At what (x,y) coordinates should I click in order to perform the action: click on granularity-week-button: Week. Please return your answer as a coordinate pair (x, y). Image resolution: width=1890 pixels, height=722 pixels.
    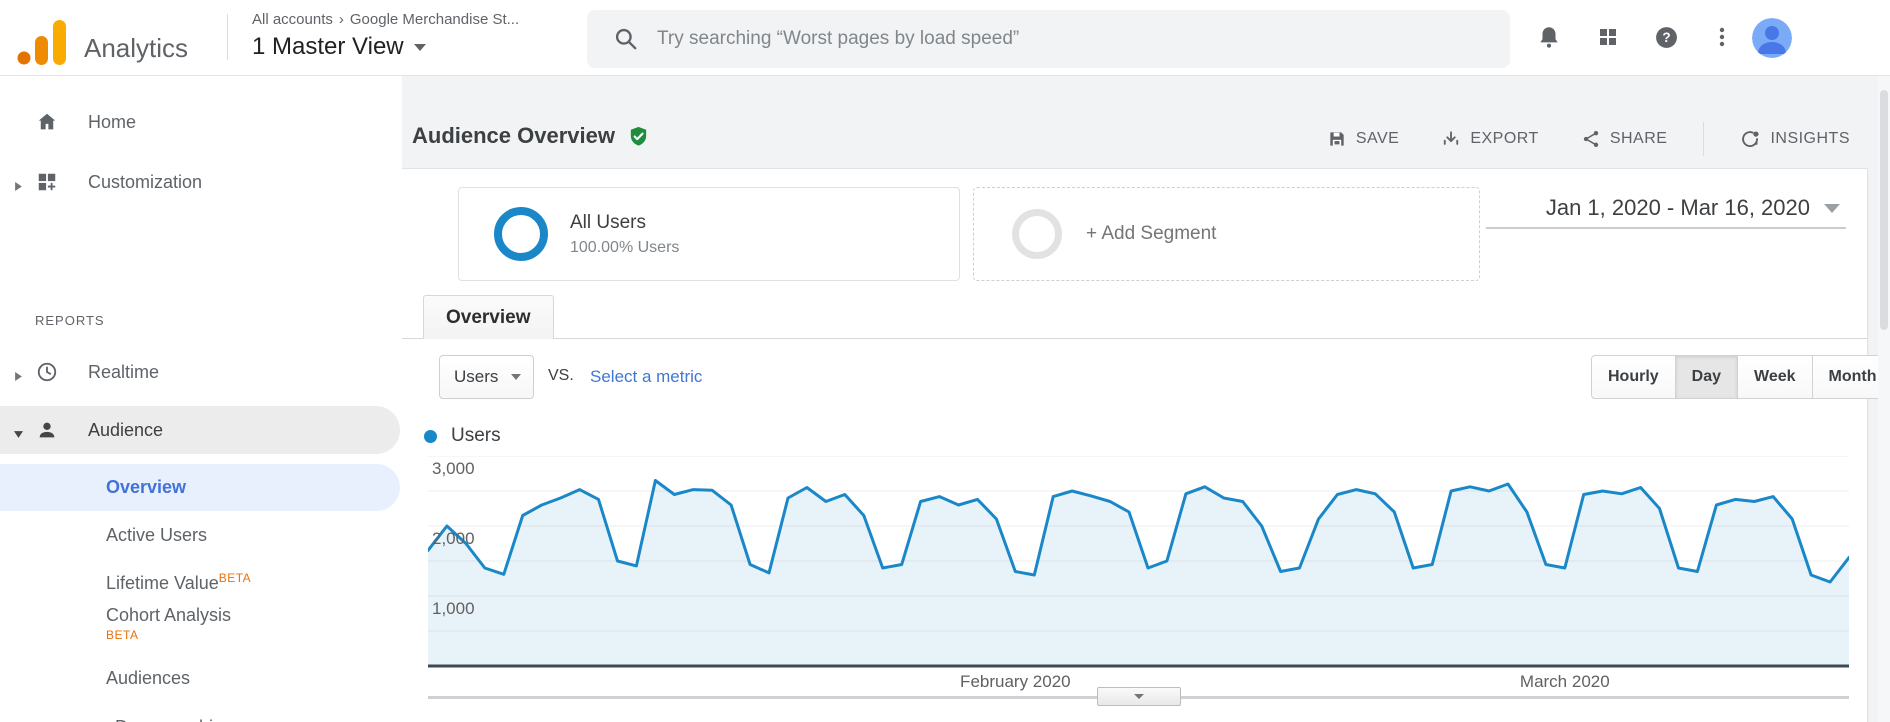
    Looking at the image, I should click on (1775, 377).